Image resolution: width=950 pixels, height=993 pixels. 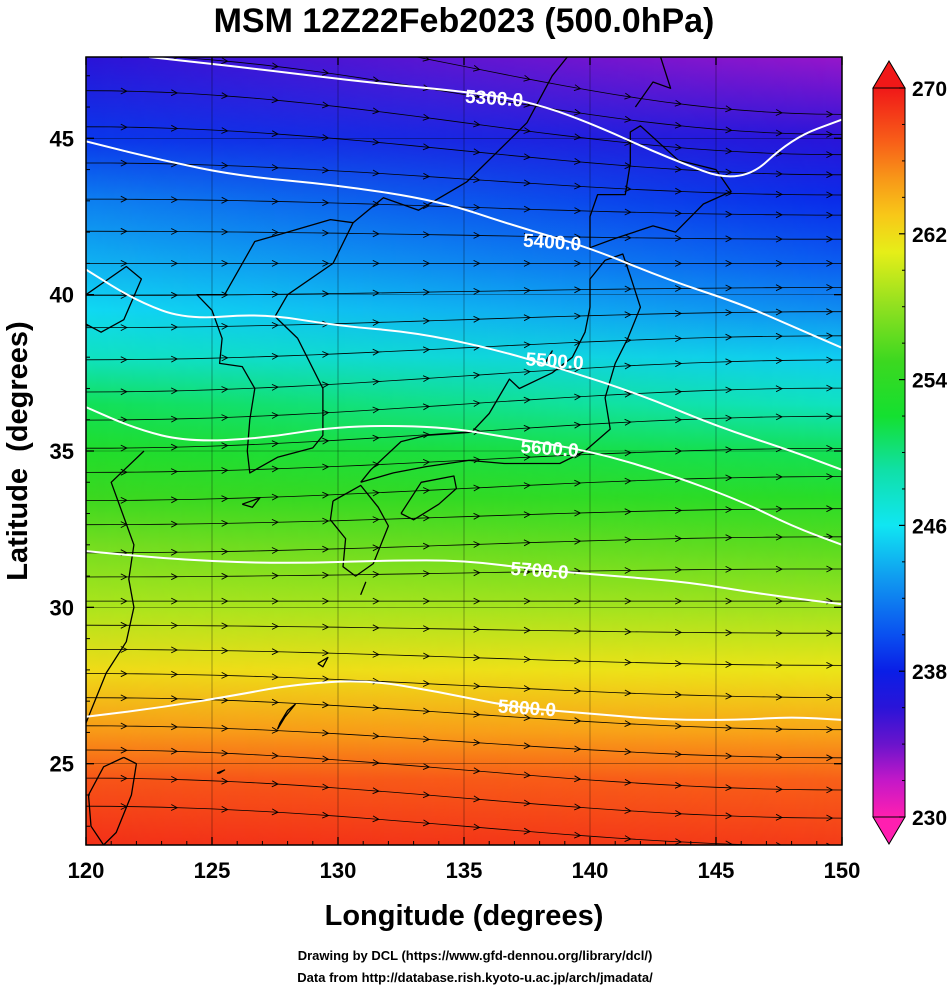 What do you see at coordinates (363, 588) in the screenshot?
I see `coastline-tanegashima` at bounding box center [363, 588].